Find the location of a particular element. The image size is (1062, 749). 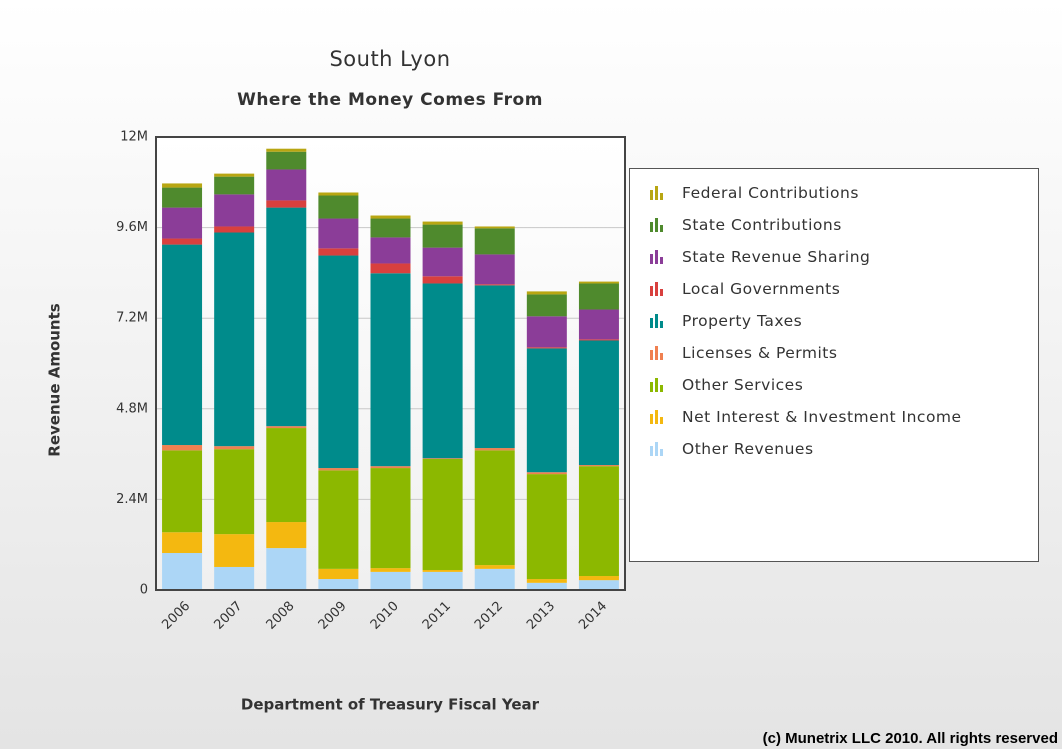

y-tick-label: 2.4M is located at coordinates (132, 499).